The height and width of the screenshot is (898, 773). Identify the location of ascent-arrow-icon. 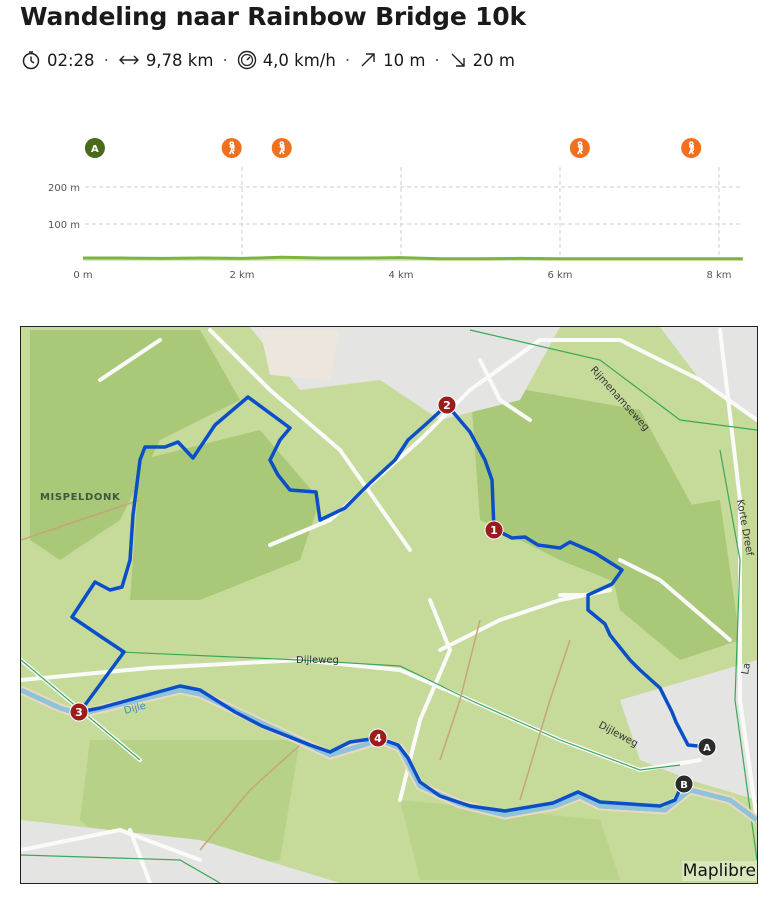
(368, 60).